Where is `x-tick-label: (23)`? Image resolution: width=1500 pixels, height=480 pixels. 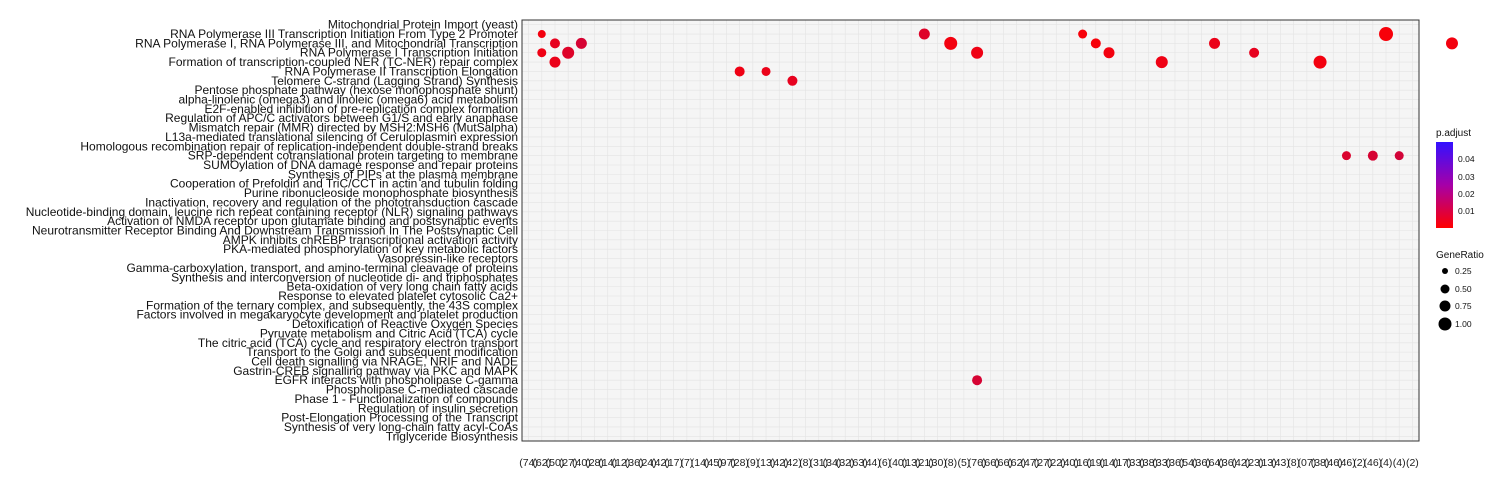 x-tick-label: (23) is located at coordinates (1254, 463).